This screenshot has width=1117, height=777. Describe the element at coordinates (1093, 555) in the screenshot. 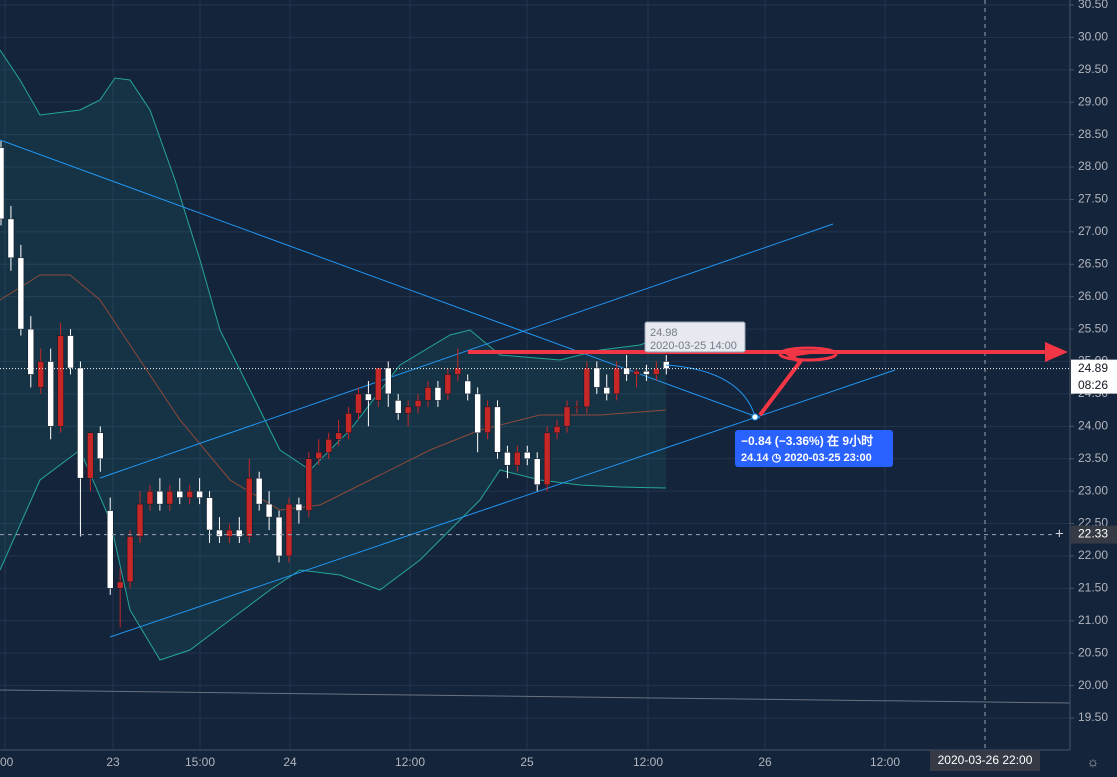

I see `y-tick-label: 22.00` at that location.